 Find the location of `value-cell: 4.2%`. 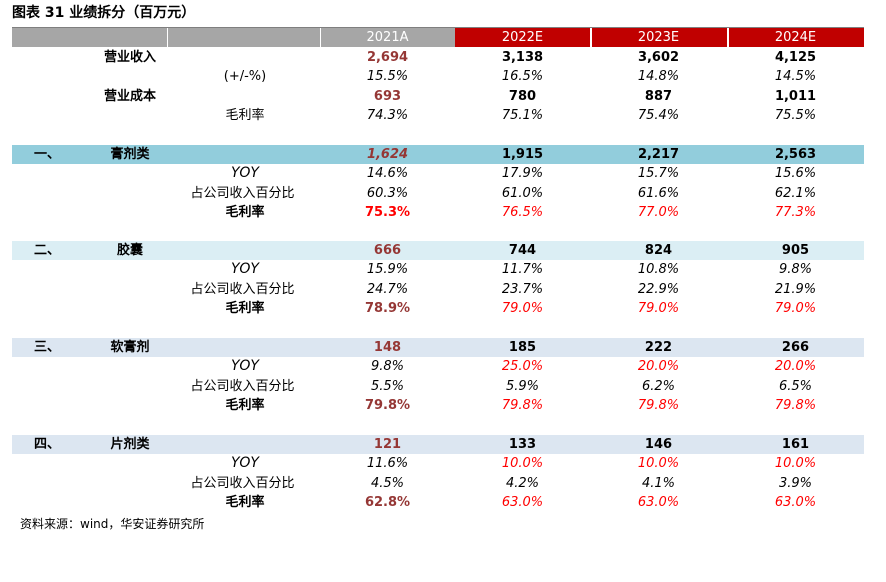

value-cell: 4.2% is located at coordinates (522, 483).